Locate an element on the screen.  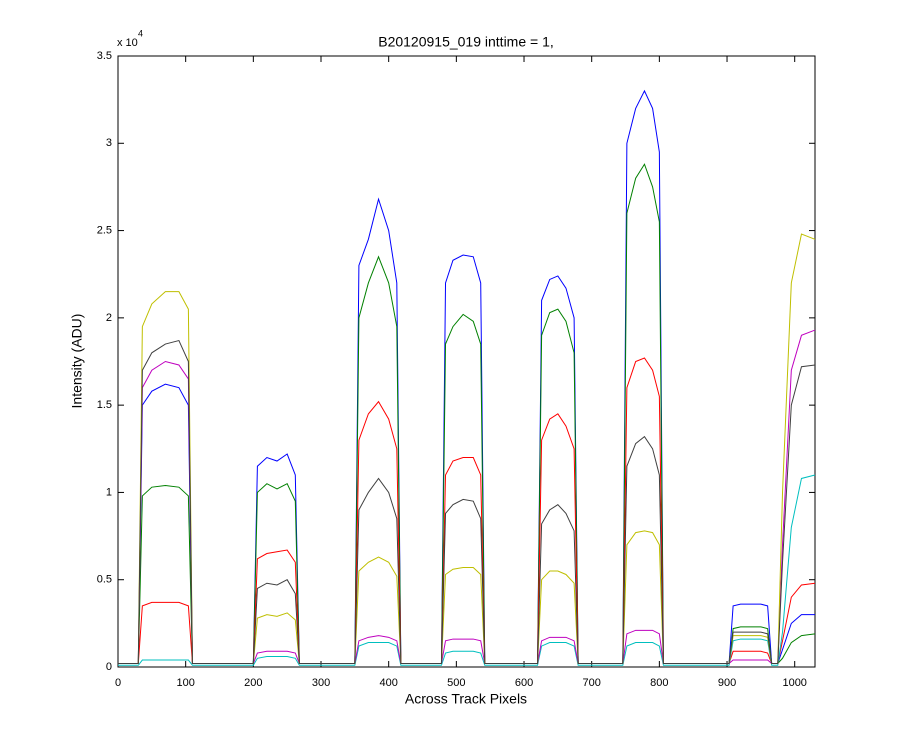
y-tick-label: 3 is located at coordinates (109, 143).